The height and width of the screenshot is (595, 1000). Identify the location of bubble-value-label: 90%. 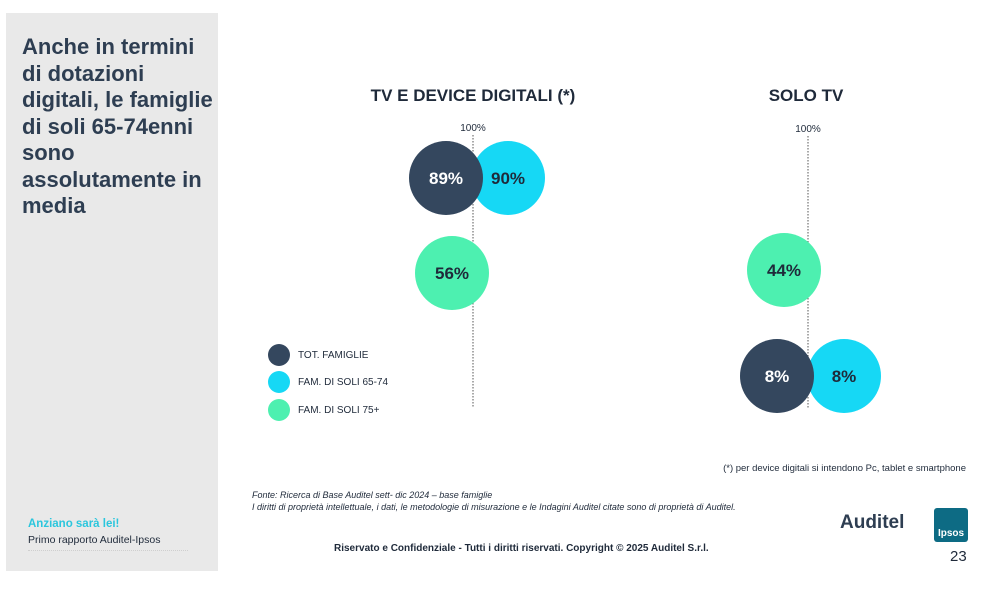
(508, 178).